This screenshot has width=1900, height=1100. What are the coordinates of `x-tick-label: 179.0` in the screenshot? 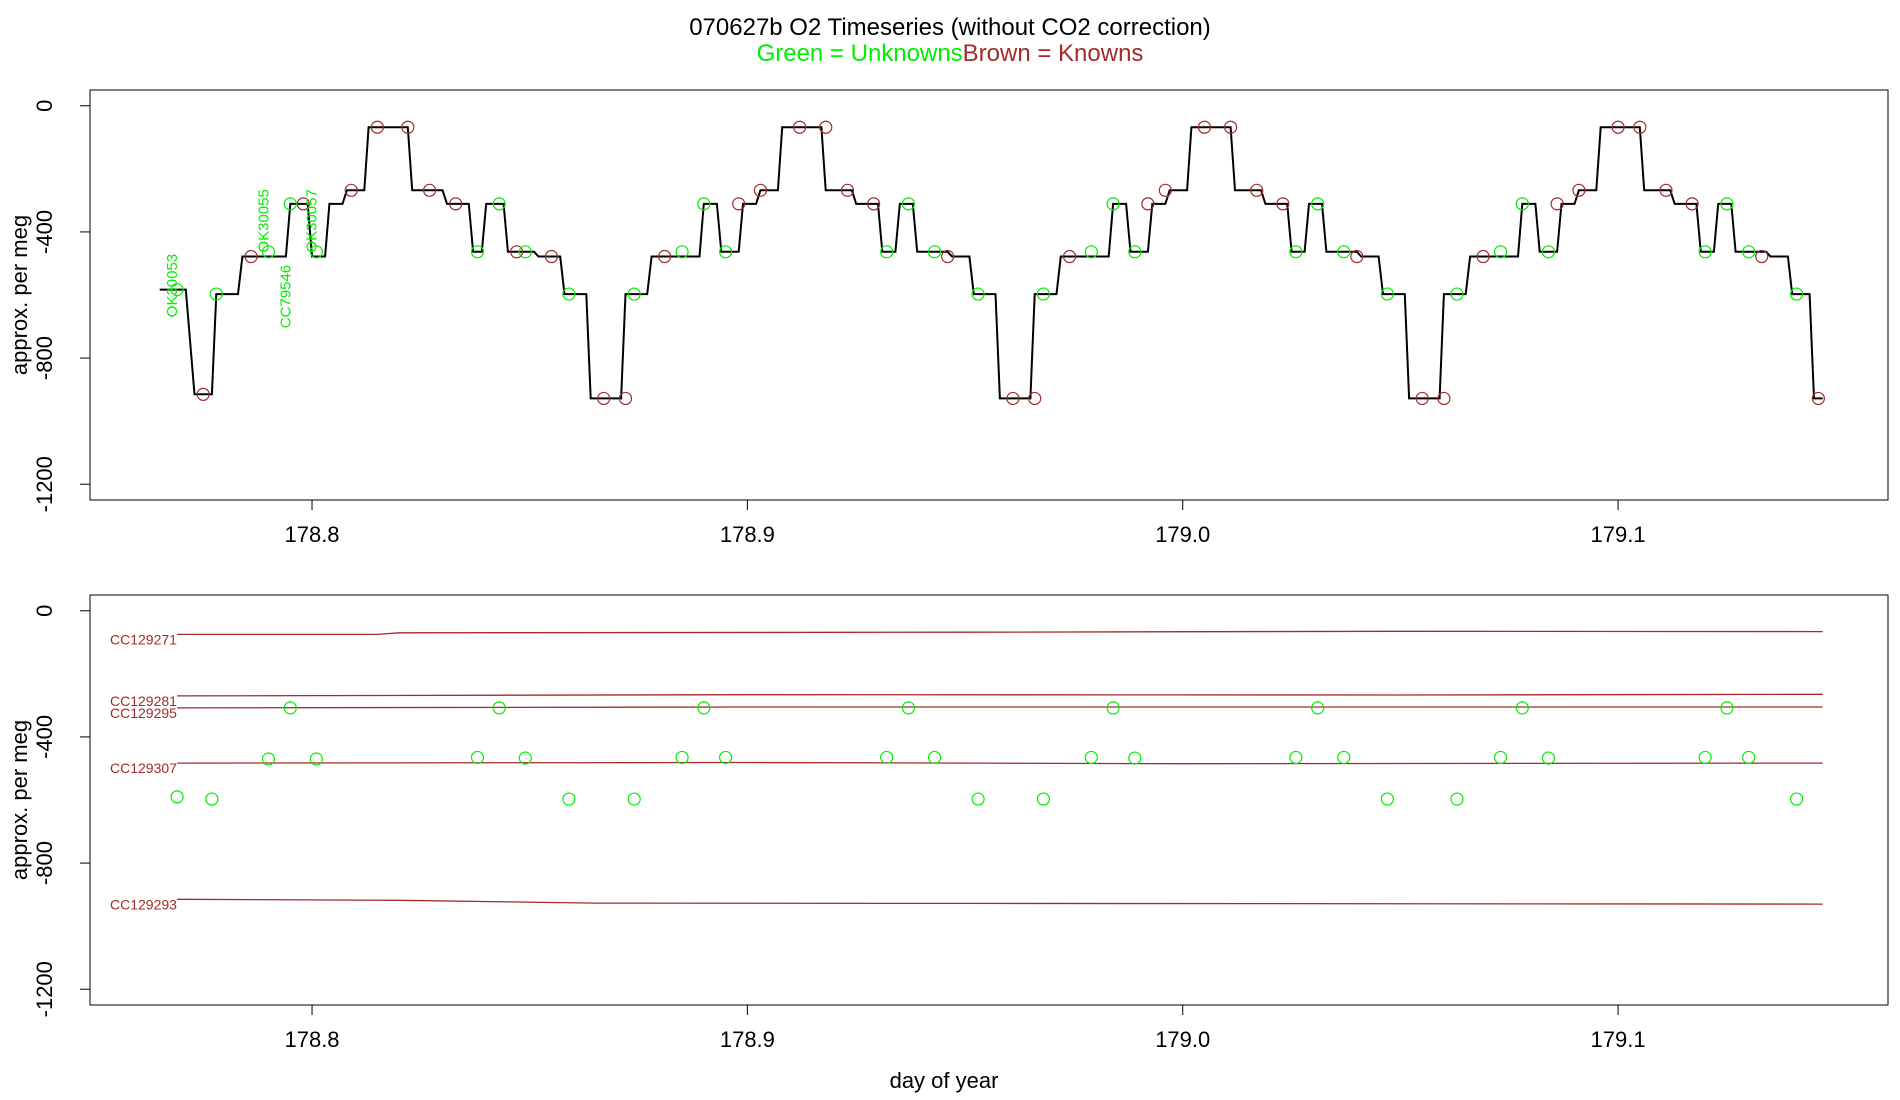 It's located at (1182, 534).